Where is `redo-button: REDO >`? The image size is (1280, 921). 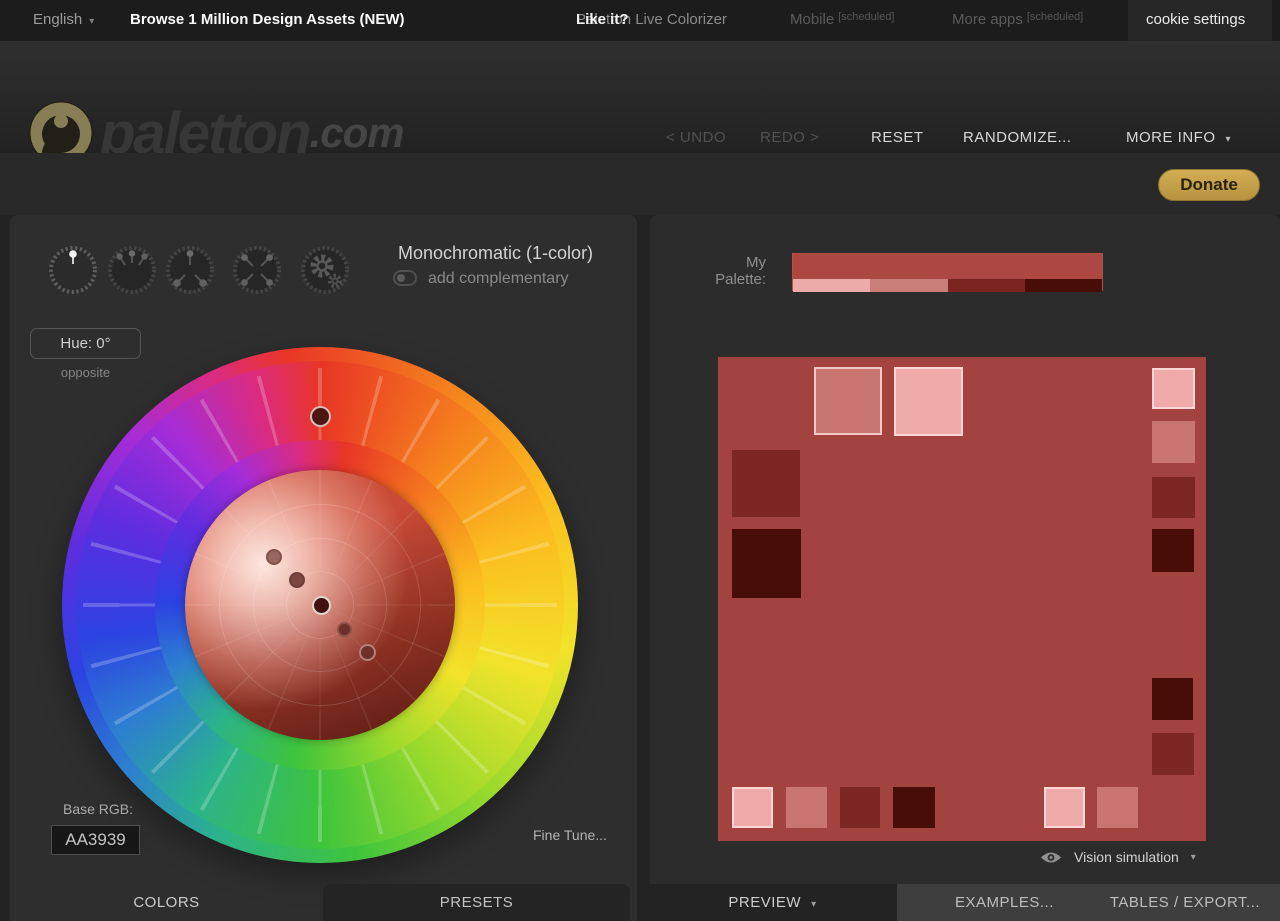 redo-button: REDO > is located at coordinates (790, 137).